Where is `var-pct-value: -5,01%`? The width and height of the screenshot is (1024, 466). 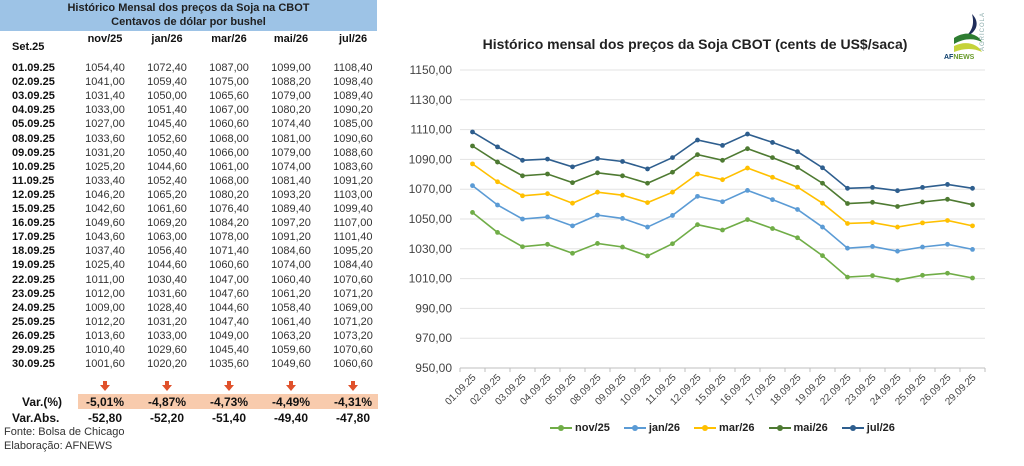 var-pct-value: -5,01% is located at coordinates (105, 402).